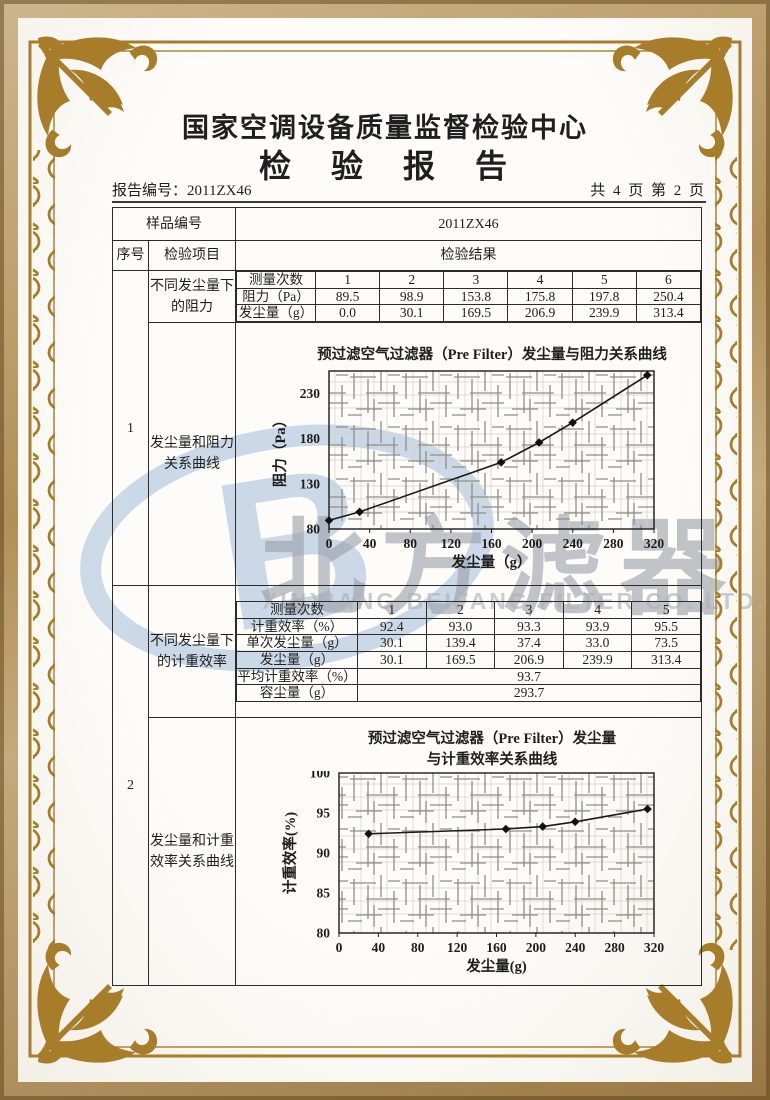 The height and width of the screenshot is (1100, 770). What do you see at coordinates (347, 280) in the screenshot?
I see `subtable-col-header: 1` at bounding box center [347, 280].